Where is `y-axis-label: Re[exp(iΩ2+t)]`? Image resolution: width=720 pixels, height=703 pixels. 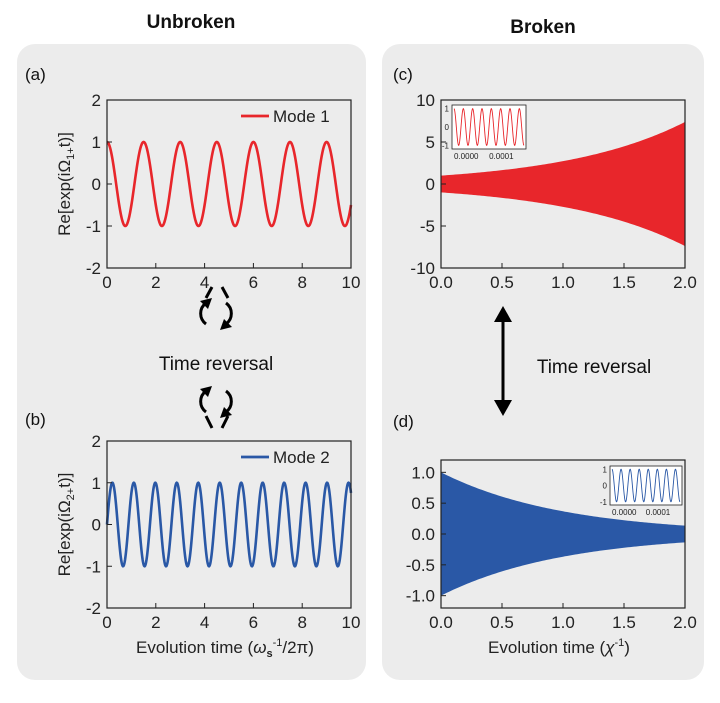
y-axis-label: Re[exp(iΩ2+t)] is located at coordinates (66, 525).